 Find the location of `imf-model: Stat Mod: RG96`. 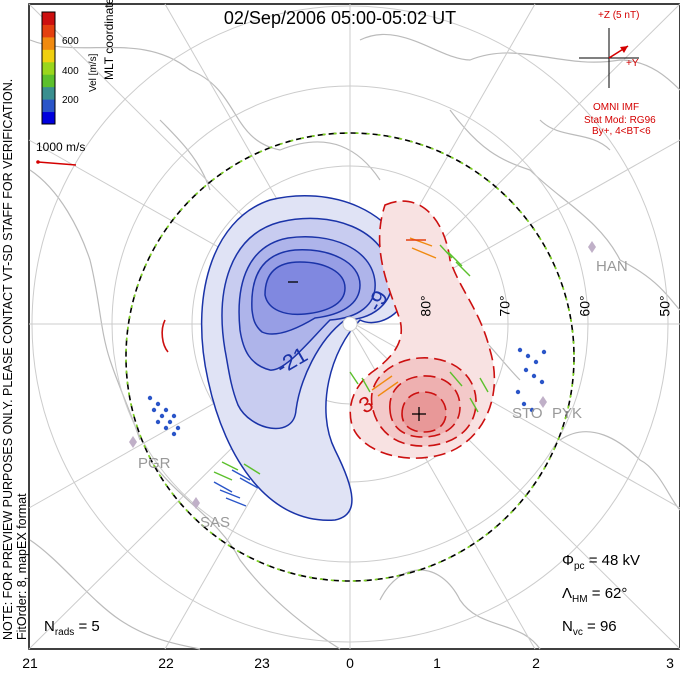

imf-model: Stat Mod: RG96 is located at coordinates (620, 120).